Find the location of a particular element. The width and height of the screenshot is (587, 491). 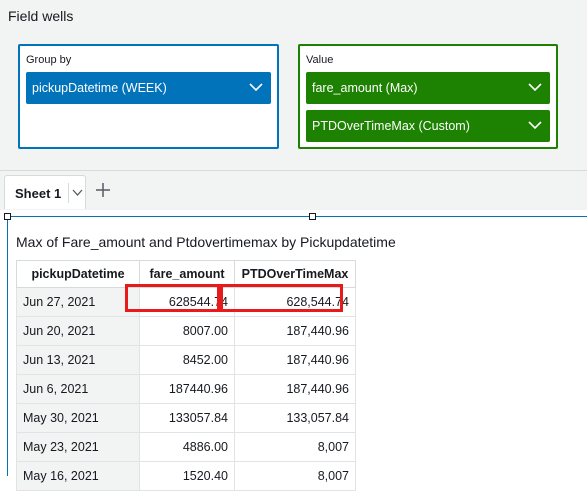

cell-fare-amount: 187440.96 is located at coordinates (187, 389).